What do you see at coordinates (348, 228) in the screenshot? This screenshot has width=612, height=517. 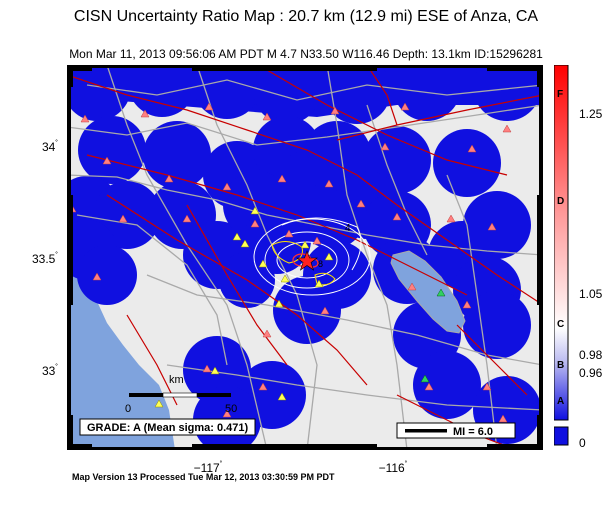 I see `contour-label-4: 4` at bounding box center [348, 228].